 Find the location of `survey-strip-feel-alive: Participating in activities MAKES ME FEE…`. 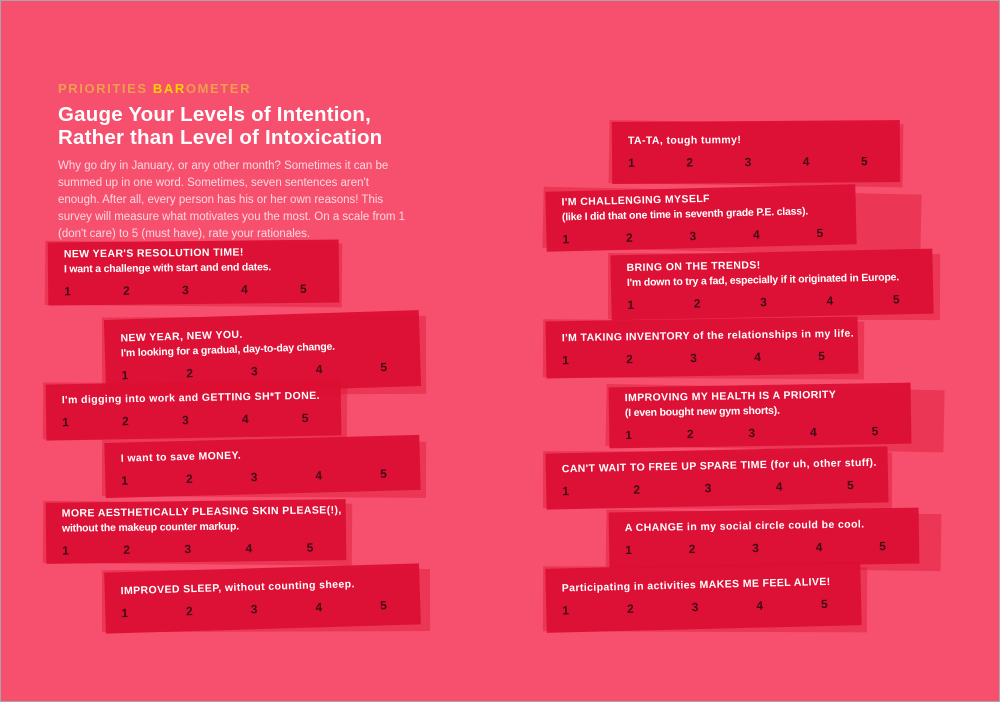

survey-strip-feel-alive: Participating in activities MAKES ME FEE… is located at coordinates (705, 597).